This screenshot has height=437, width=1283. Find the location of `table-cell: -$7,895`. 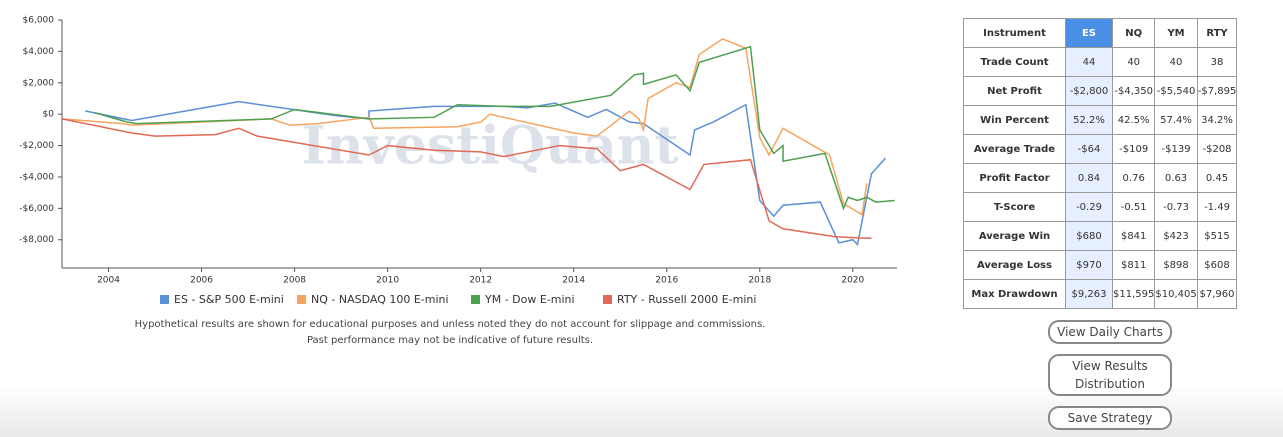

table-cell: -$7,895 is located at coordinates (1217, 91).